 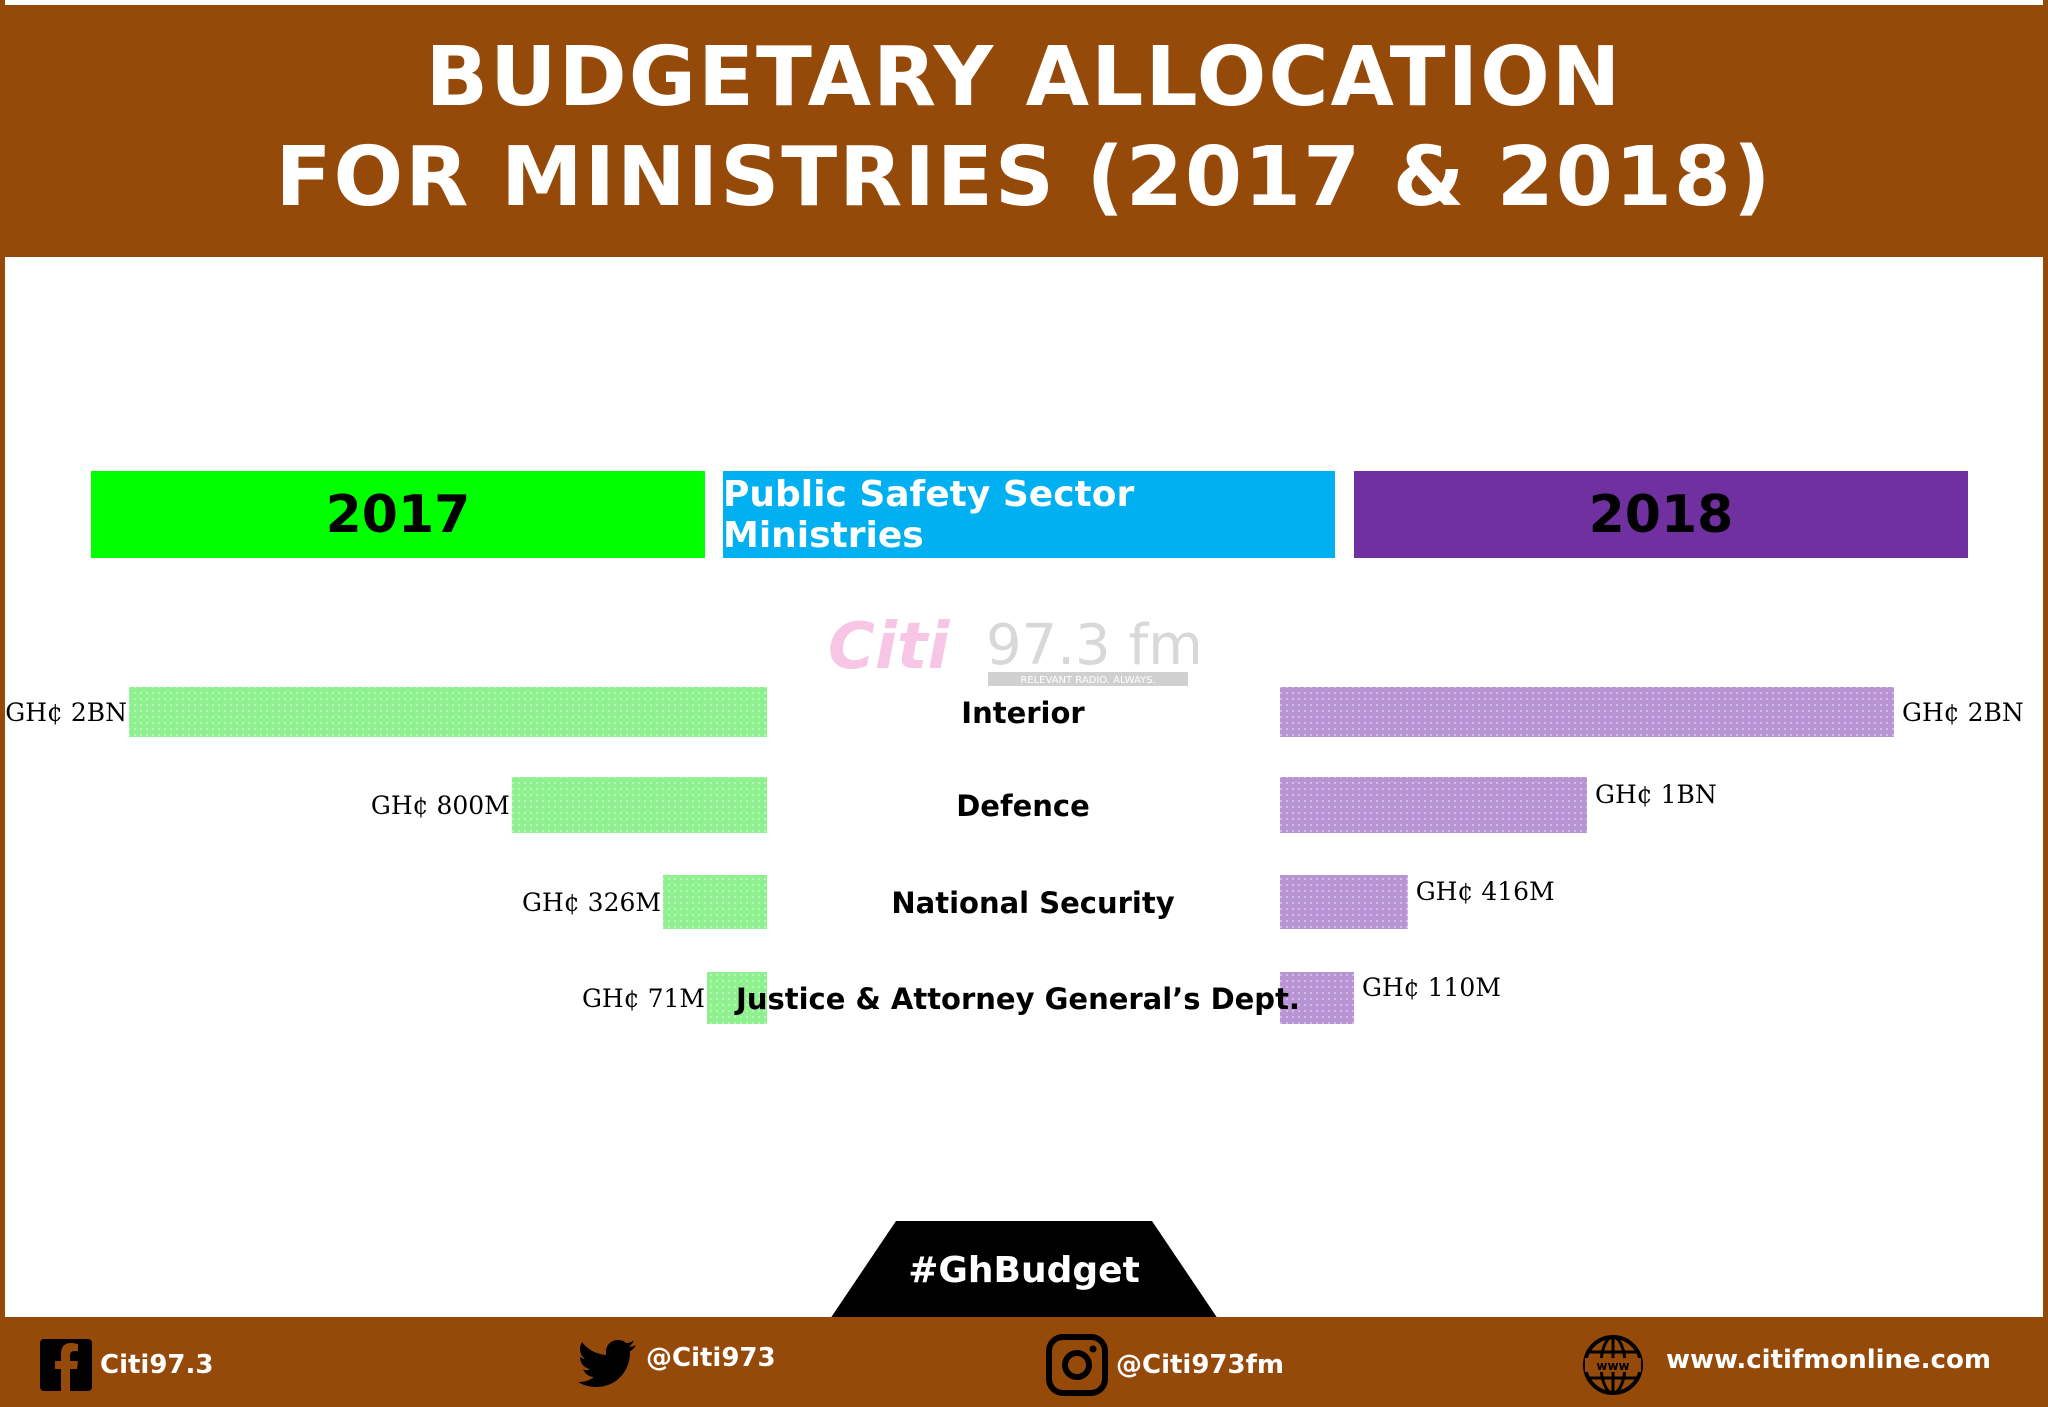 I want to click on footer-bar, so click(x=1024, y=1362).